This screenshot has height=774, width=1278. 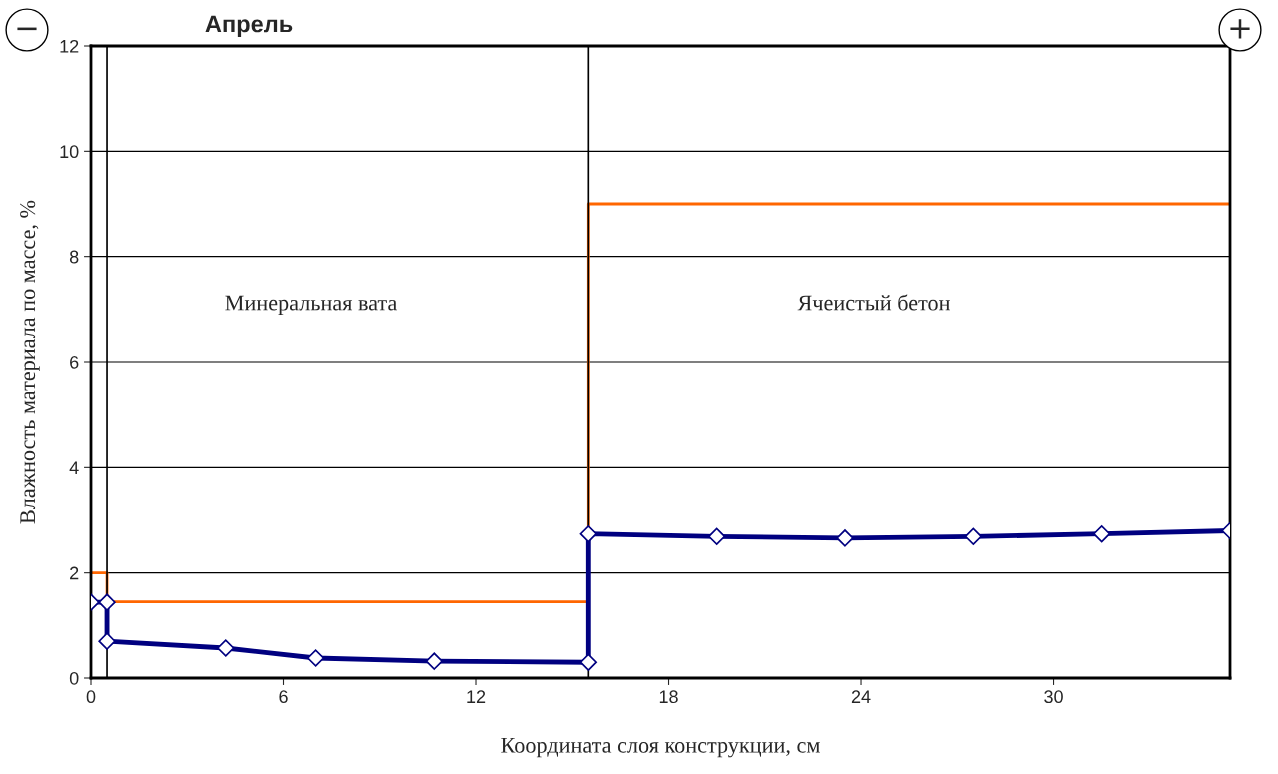 What do you see at coordinates (873, 302) in the screenshot?
I see `annotation: Ячеистый бетон` at bounding box center [873, 302].